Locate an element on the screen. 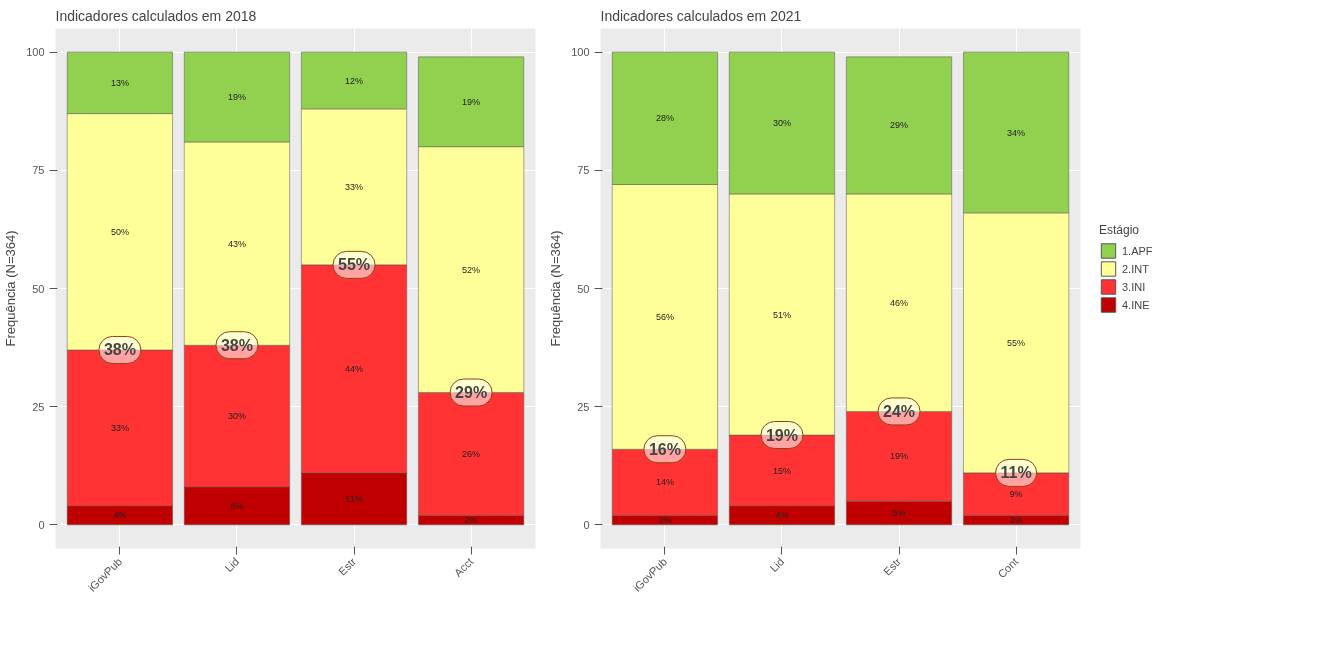 This screenshot has height=669, width=1325. chart-title: Indicadores calculados em 2018 is located at coordinates (156, 15).